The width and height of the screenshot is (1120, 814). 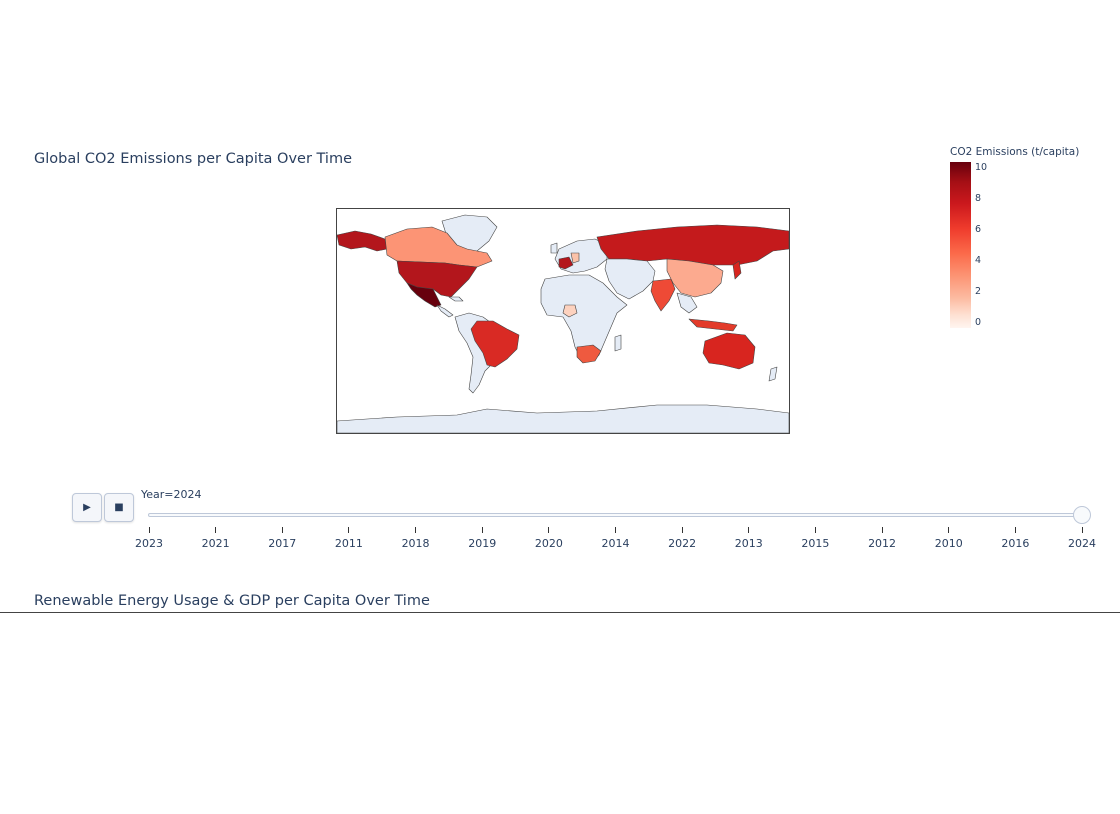 I want to click on colorbar-tick: 6, so click(x=978, y=229).